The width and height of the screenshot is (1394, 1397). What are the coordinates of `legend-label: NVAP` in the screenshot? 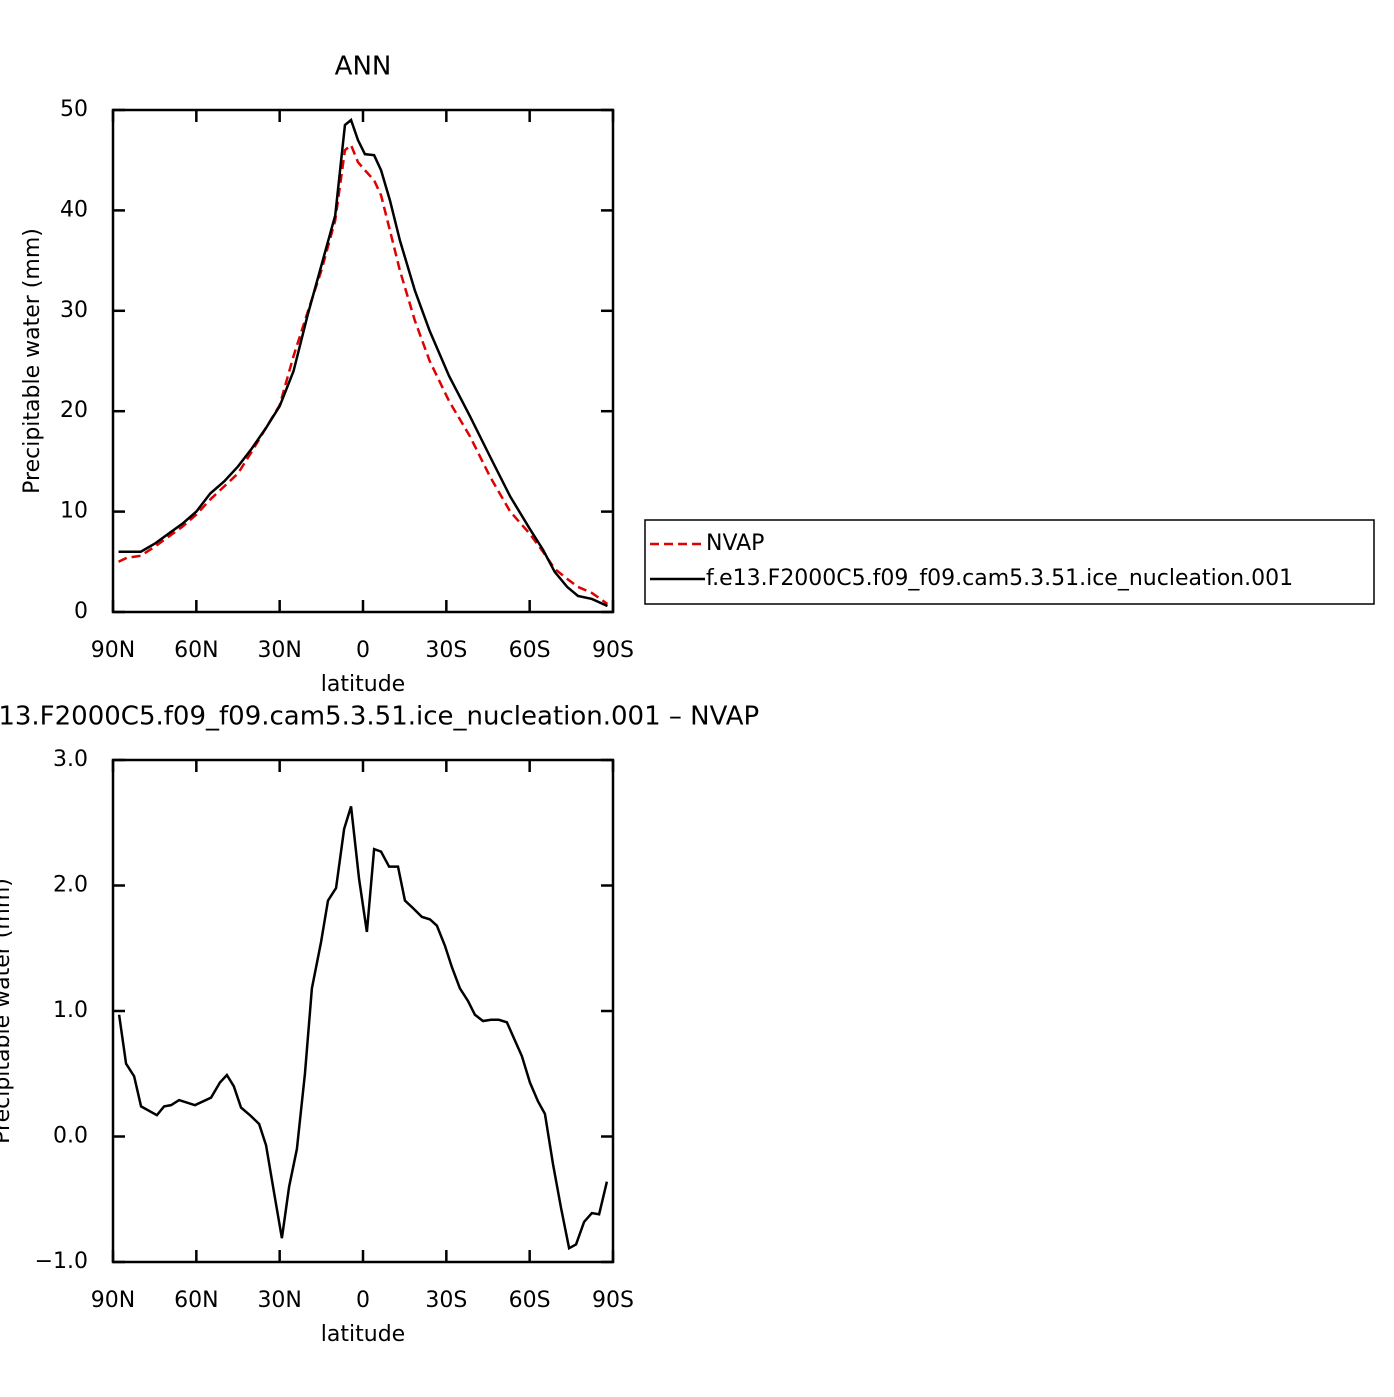 It's located at (735, 543).